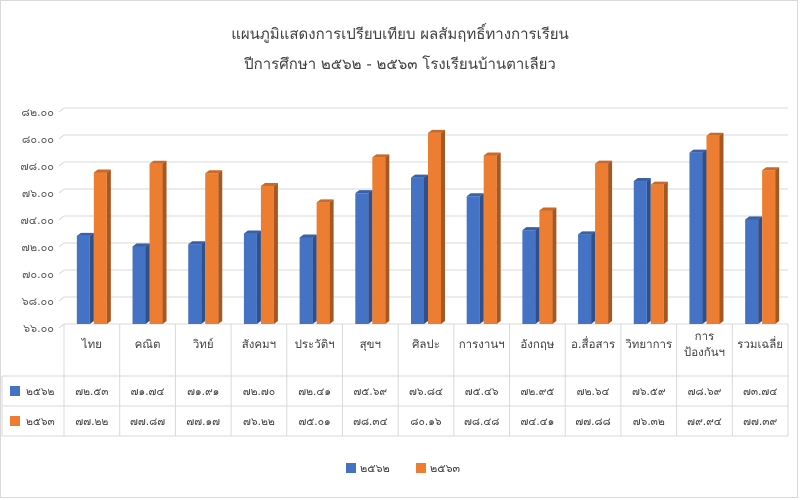  What do you see at coordinates (426, 392) in the screenshot?
I see `data-label: ๗๖.๘๔` at bounding box center [426, 392].